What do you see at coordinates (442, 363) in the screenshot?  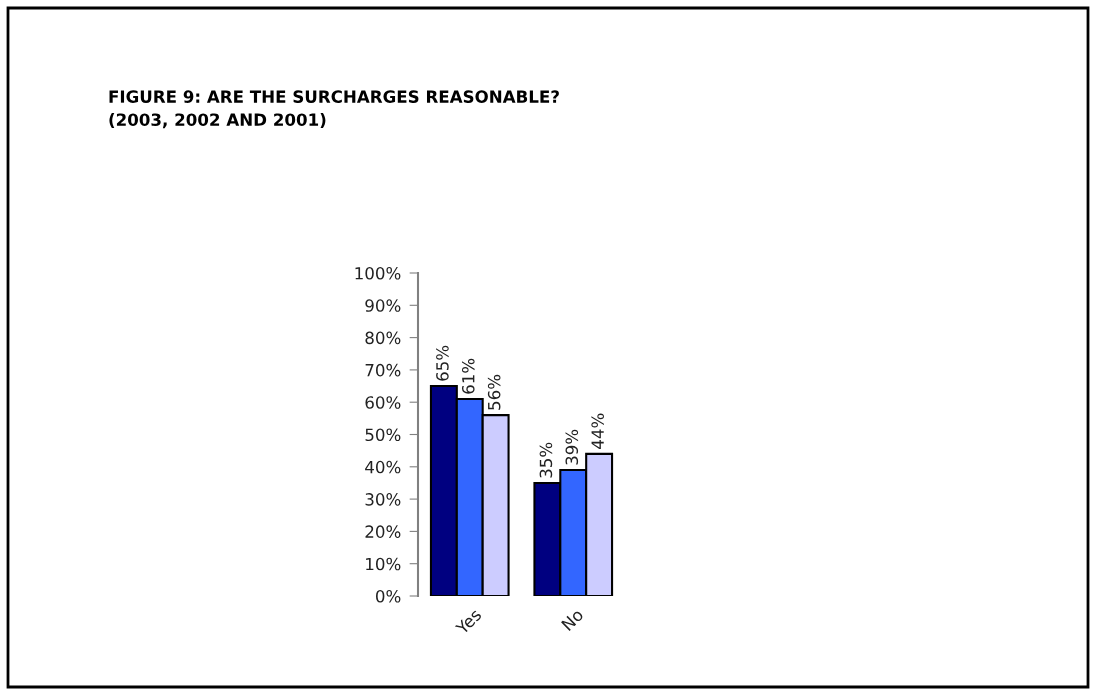 I see `data-label: 65%` at bounding box center [442, 363].